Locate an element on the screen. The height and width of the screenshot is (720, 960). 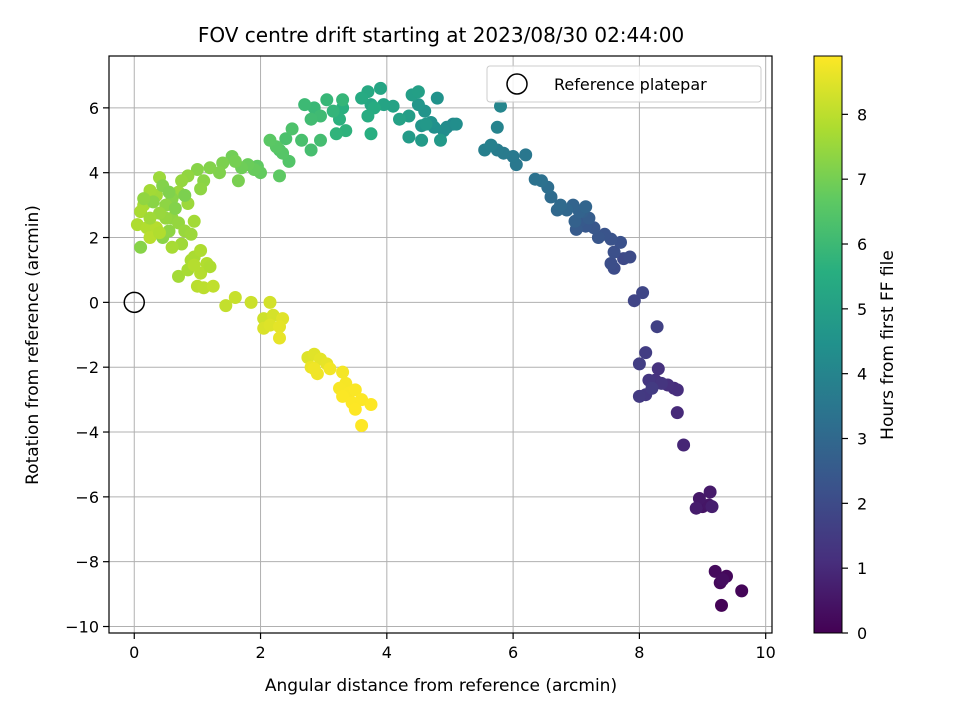
y-tick-label: −10 is located at coordinates (82, 627).